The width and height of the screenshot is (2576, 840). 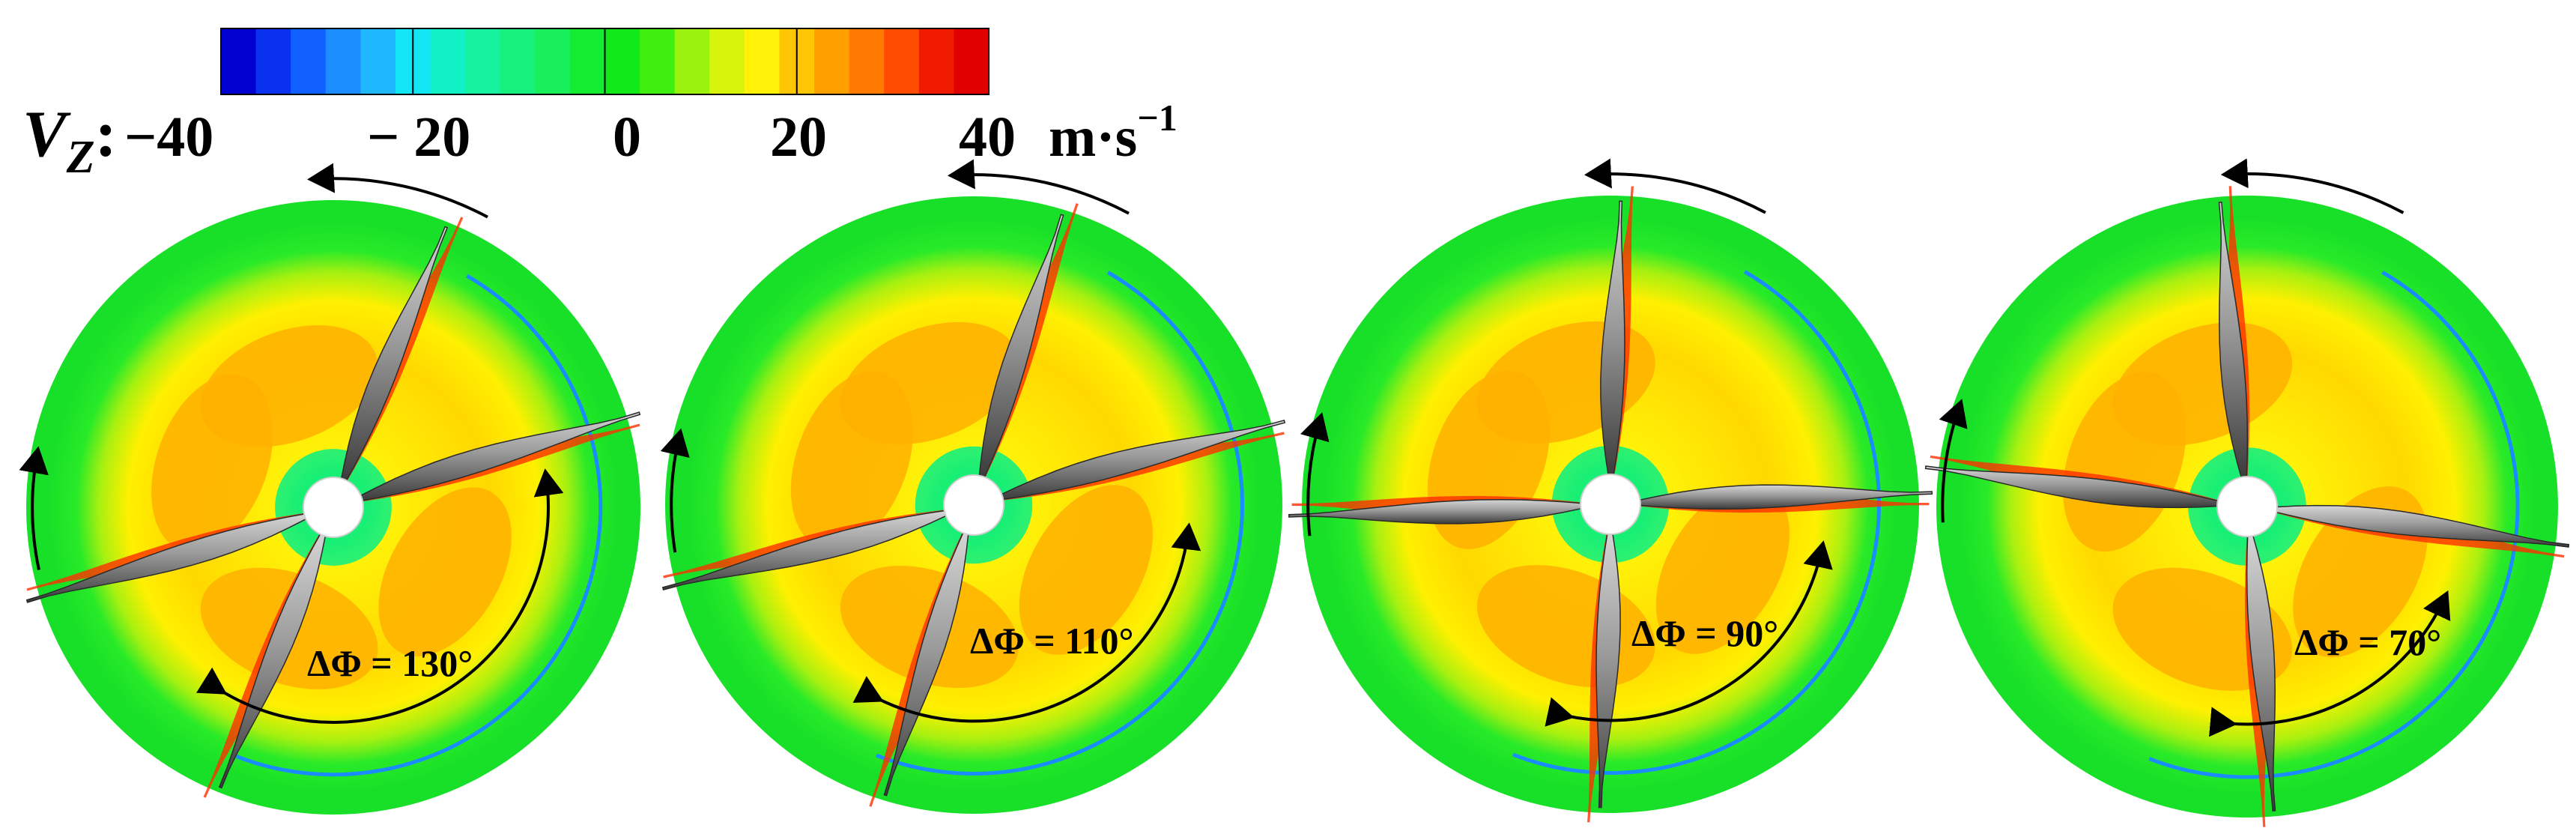 What do you see at coordinates (1093, 137) in the screenshot?
I see `legend-unit-main: m·s` at bounding box center [1093, 137].